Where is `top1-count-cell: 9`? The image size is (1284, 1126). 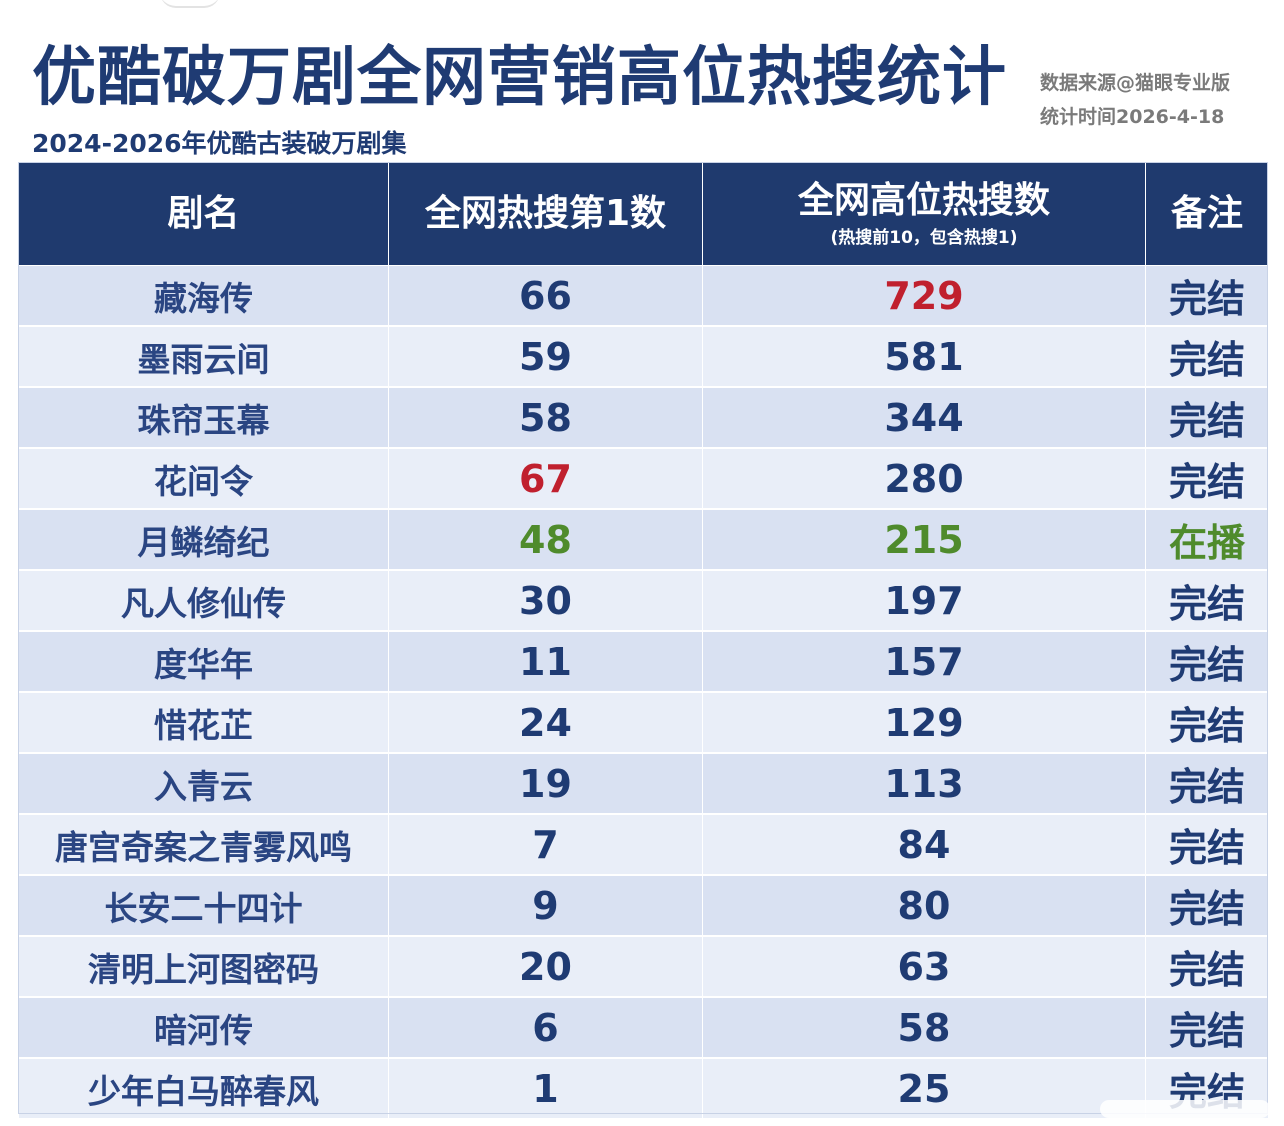
top1-count-cell: 9 is located at coordinates (545, 905).